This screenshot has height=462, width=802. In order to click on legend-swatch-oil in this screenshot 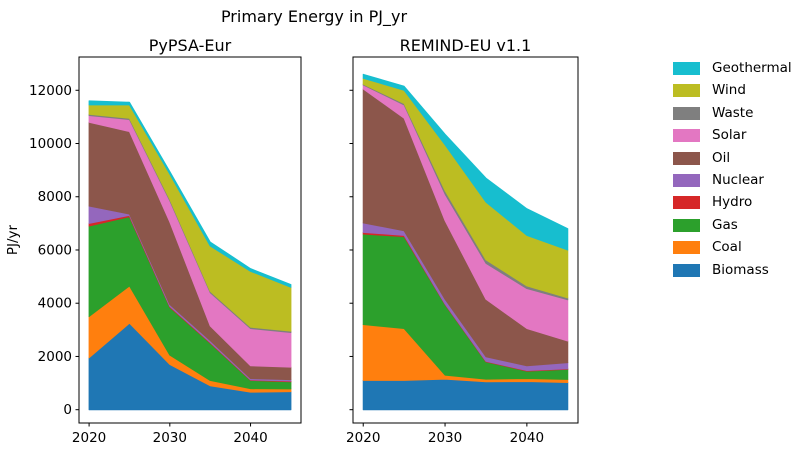, I will do `click(686, 158)`.